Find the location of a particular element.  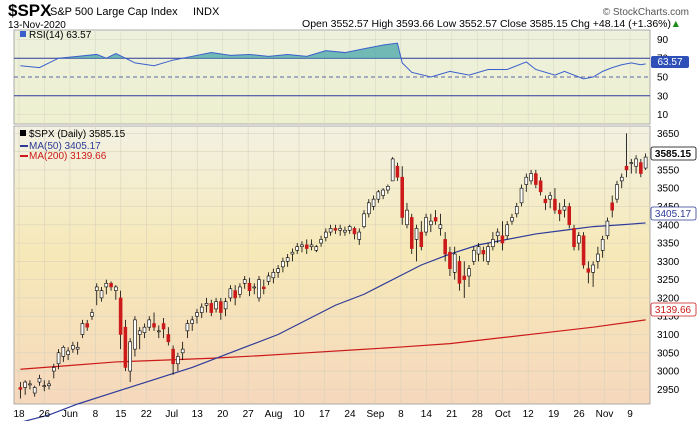

y-tick-label: 3200 is located at coordinates (668, 298).